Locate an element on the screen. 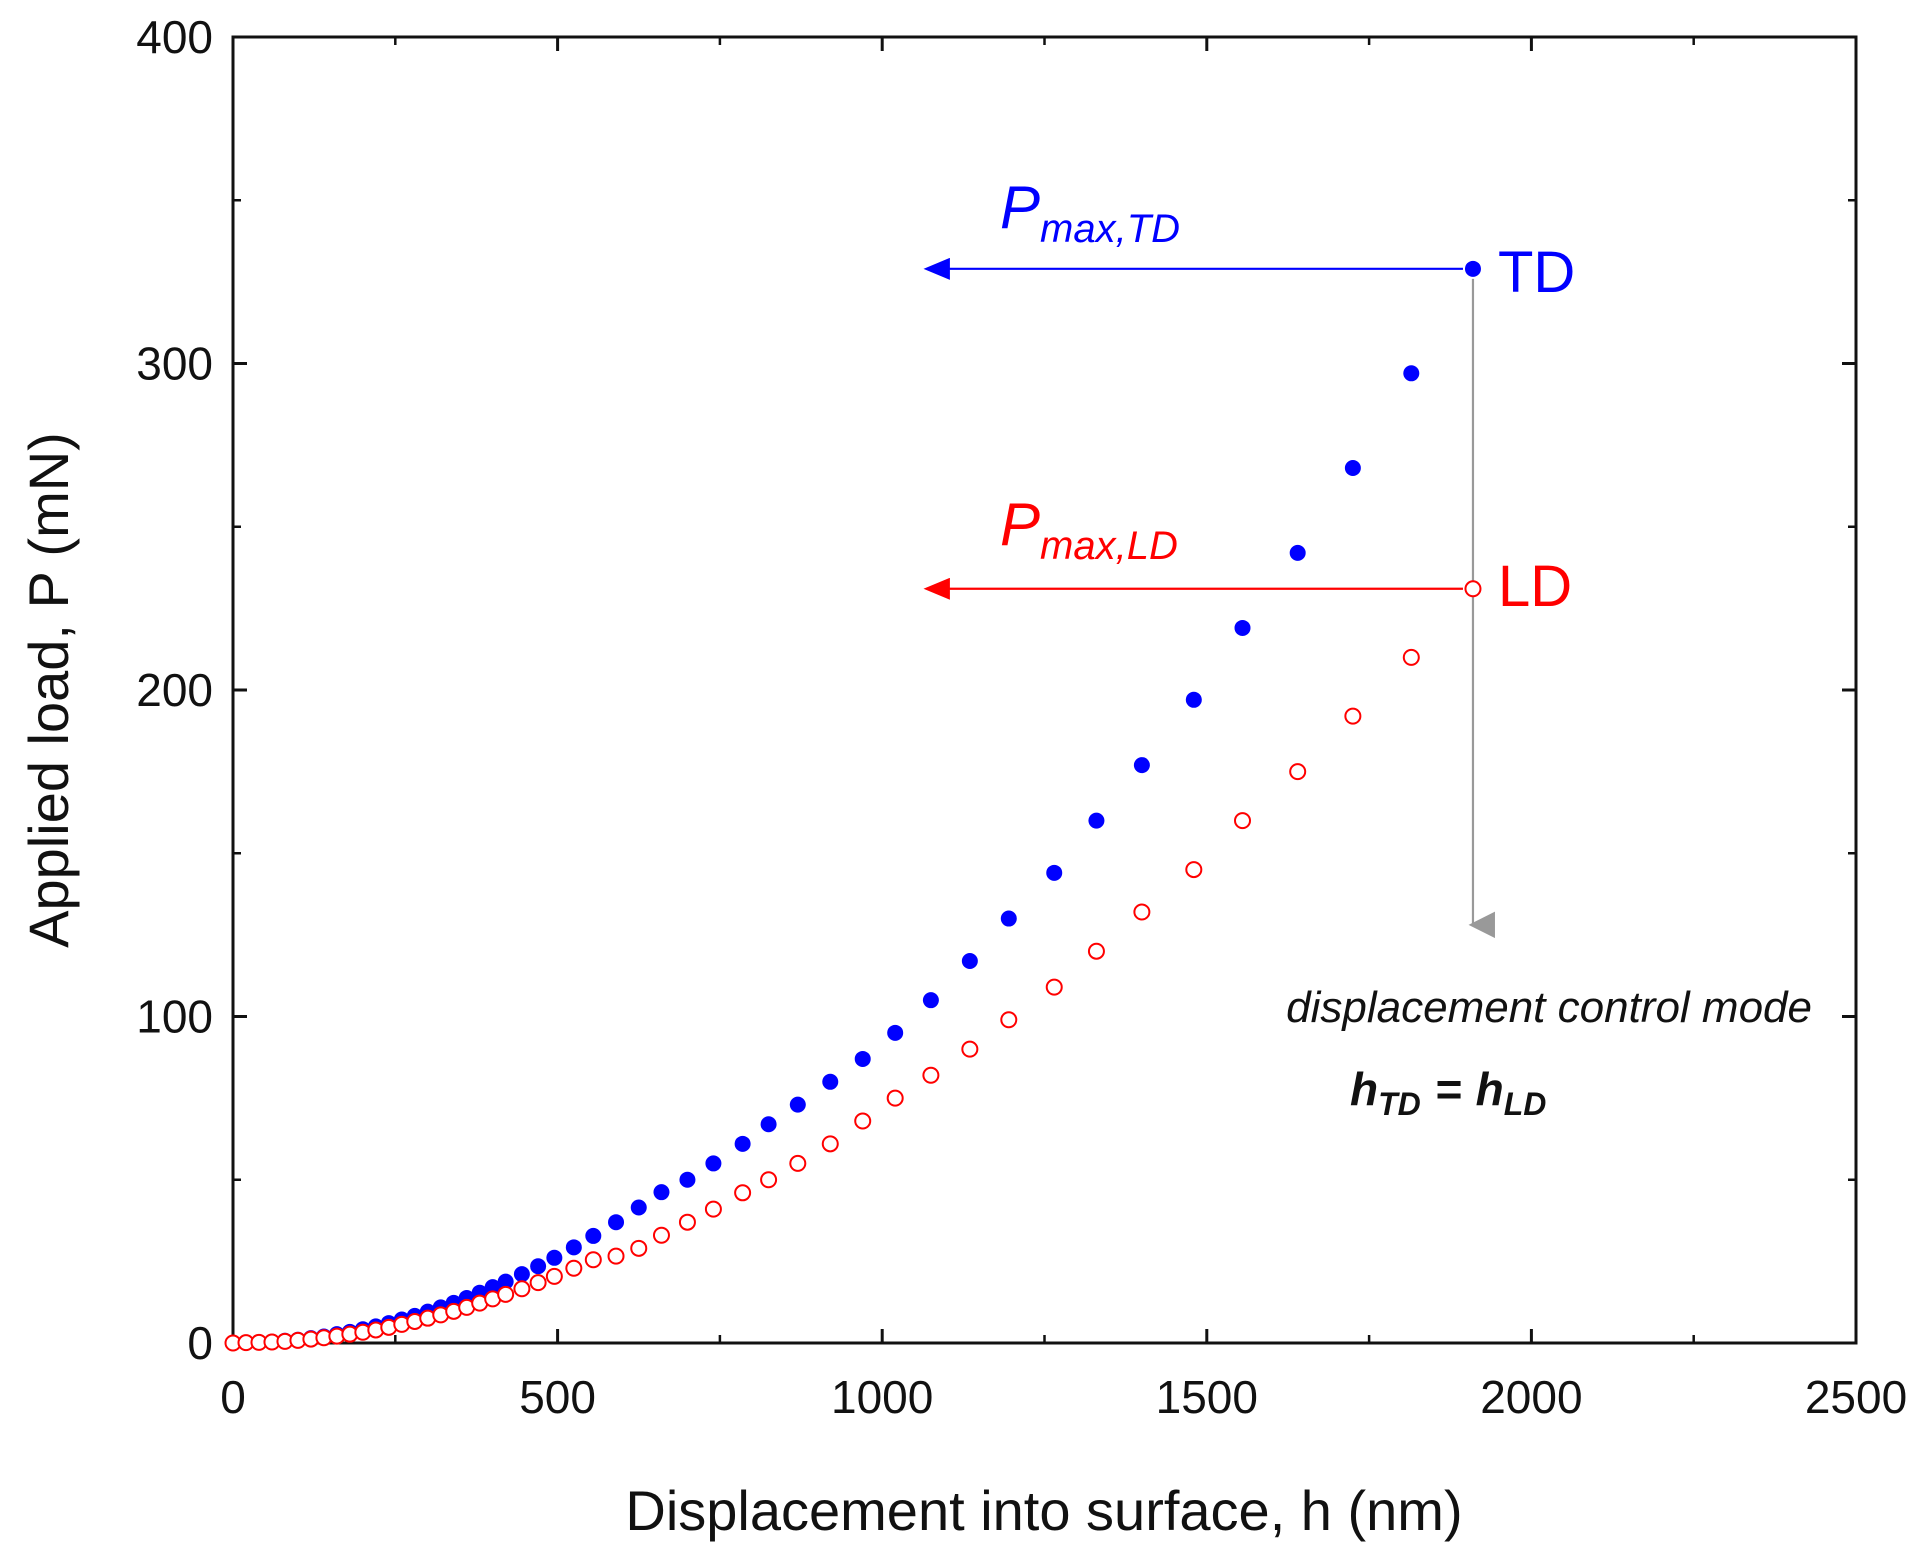 The image size is (1918, 1555). ld-label: LD is located at coordinates (1535, 586).